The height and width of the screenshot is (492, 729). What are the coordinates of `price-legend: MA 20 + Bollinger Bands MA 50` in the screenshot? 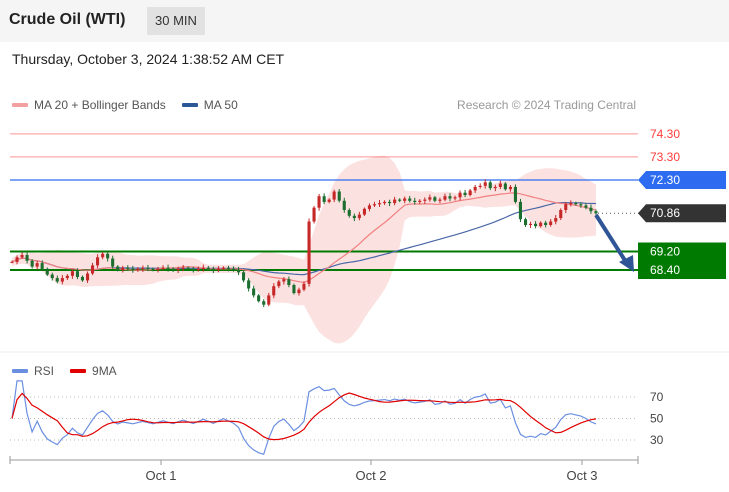 It's located at (133, 105).